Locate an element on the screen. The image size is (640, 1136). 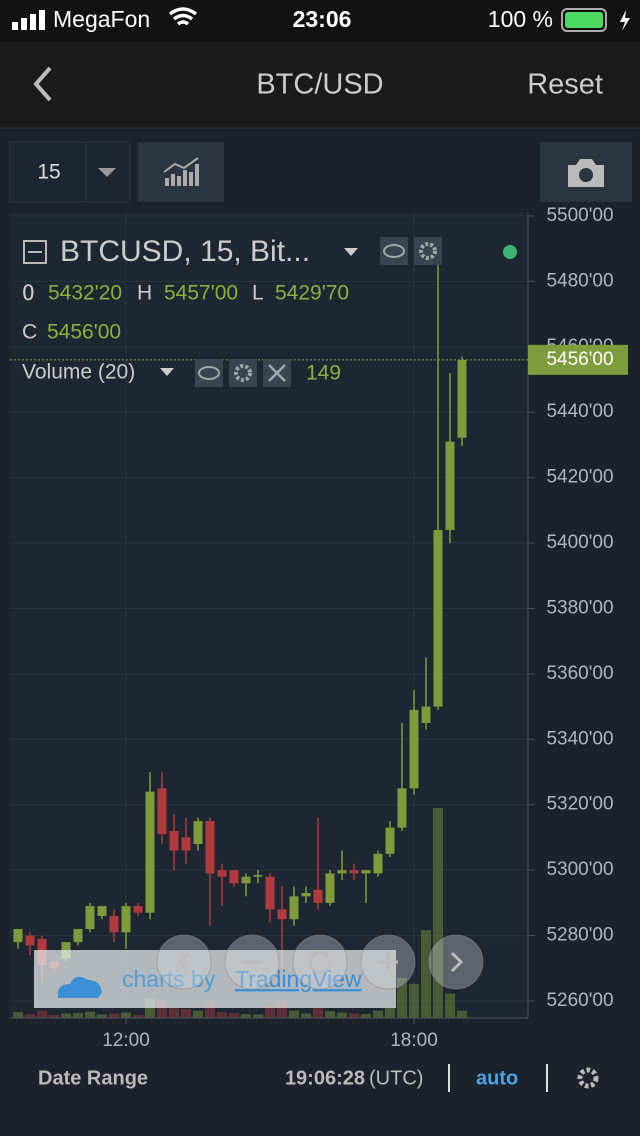
reset-button: Reset is located at coordinates (565, 85).